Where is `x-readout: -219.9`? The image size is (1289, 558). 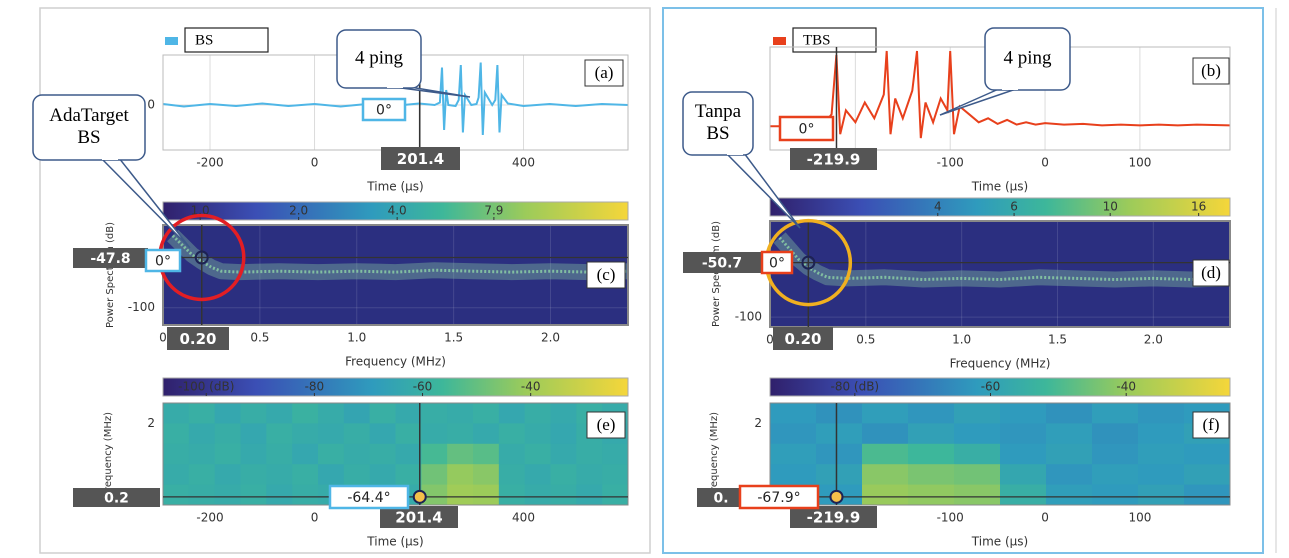
x-readout: -219.9 is located at coordinates (834, 518).